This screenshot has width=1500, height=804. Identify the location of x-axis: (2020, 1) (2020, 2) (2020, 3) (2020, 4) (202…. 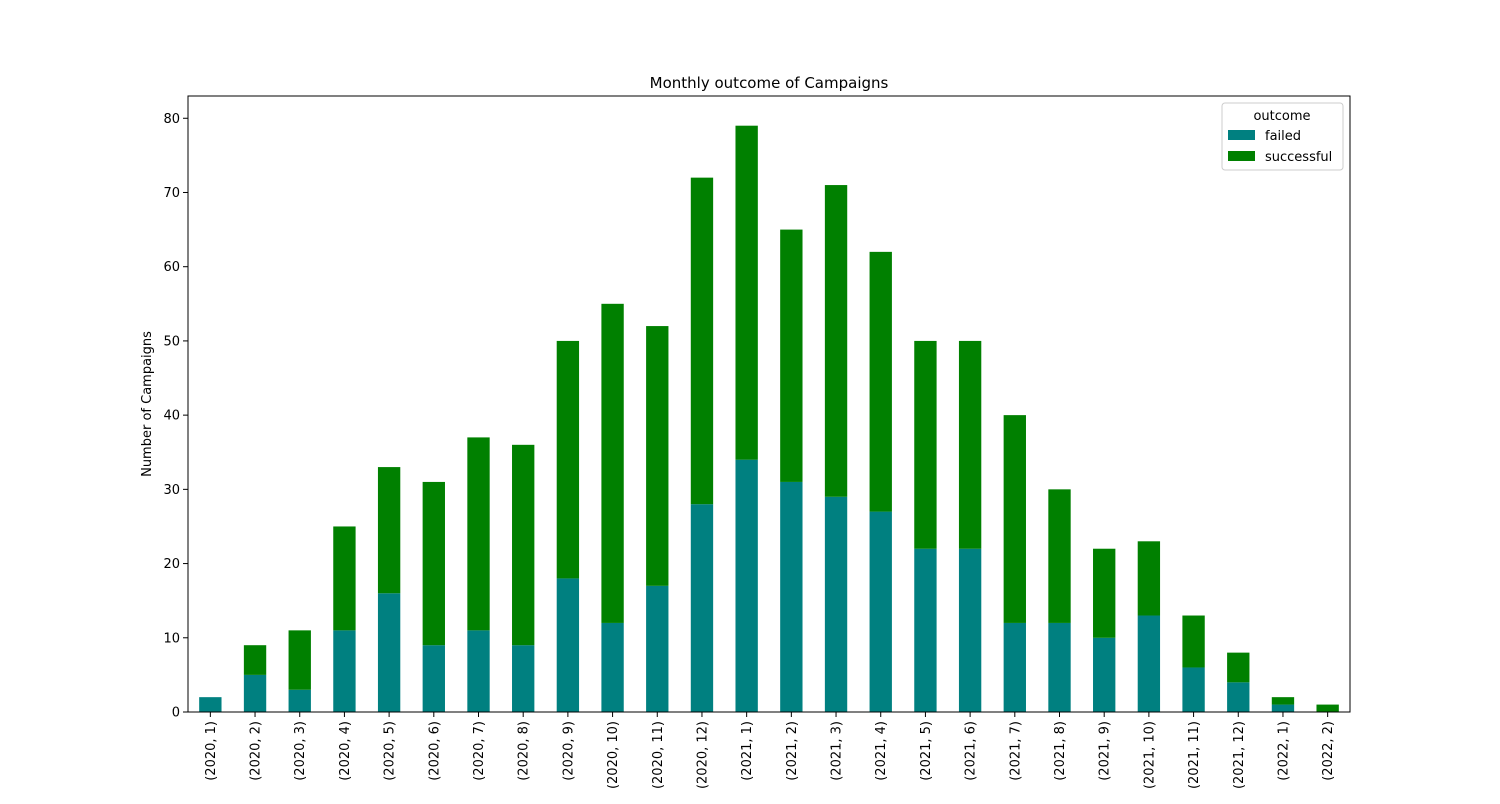
(770, 750).